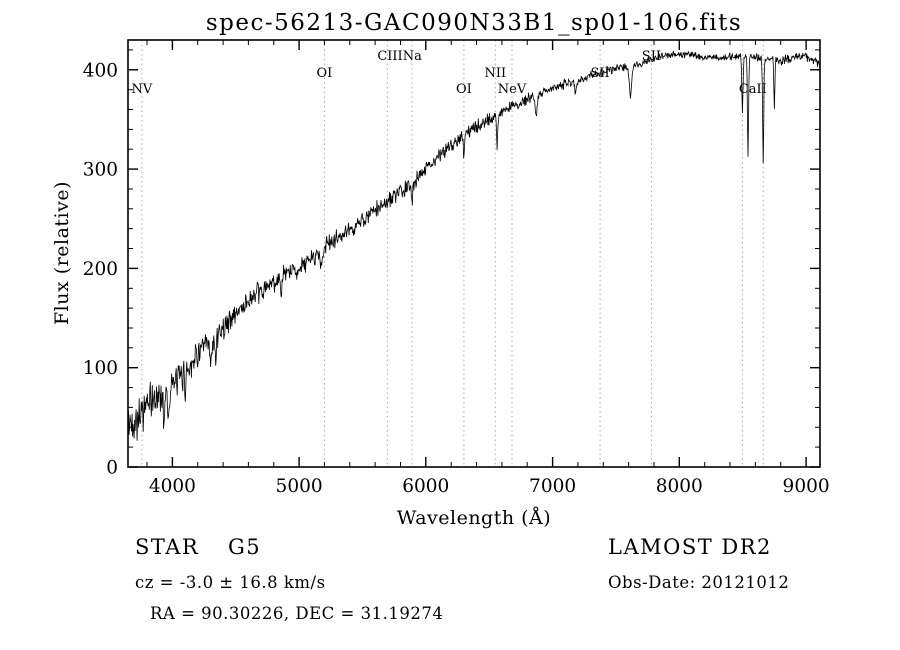  Describe the element at coordinates (172, 486) in the screenshot. I see `x-tick-label: 4000` at that location.